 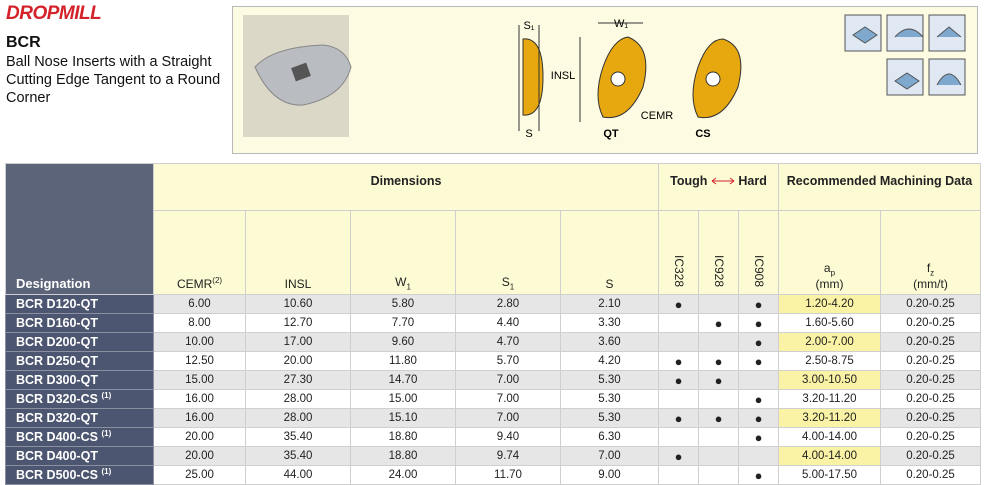 I want to click on group-label: Tough, so click(x=689, y=181).